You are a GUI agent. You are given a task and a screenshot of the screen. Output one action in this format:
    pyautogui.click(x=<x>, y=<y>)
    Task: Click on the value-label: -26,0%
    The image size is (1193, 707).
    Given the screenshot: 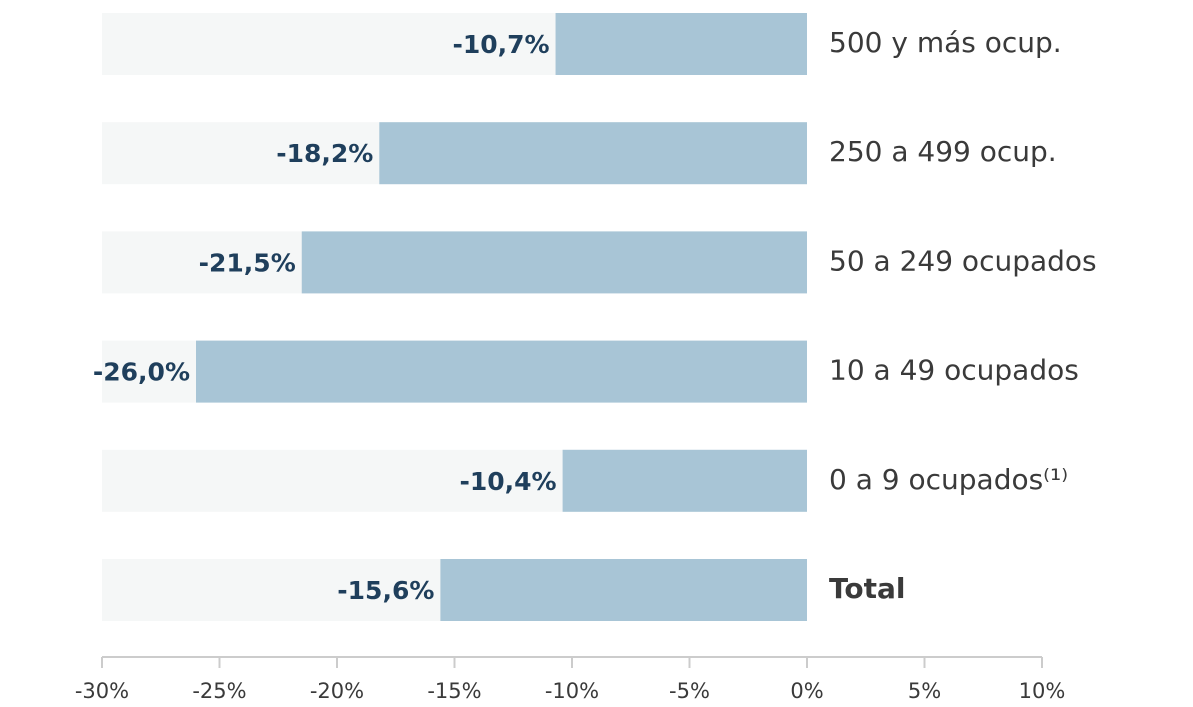 What is the action you would take?
    pyautogui.click(x=141, y=372)
    